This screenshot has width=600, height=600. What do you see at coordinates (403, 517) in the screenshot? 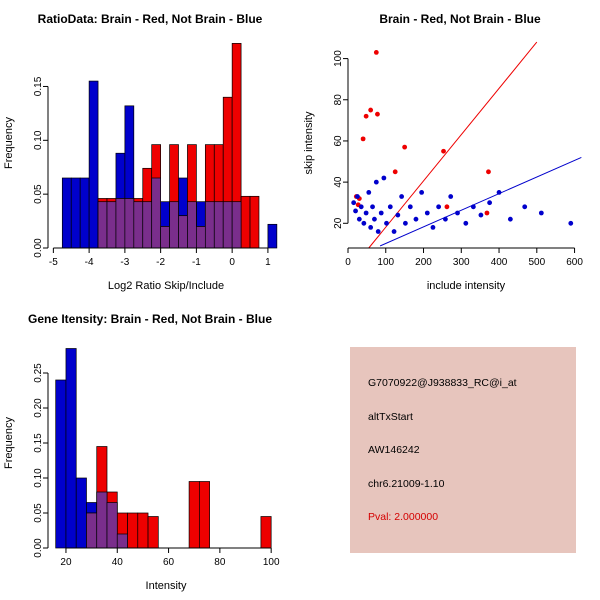
I see `pval: Pval: 2.000000` at bounding box center [403, 517].